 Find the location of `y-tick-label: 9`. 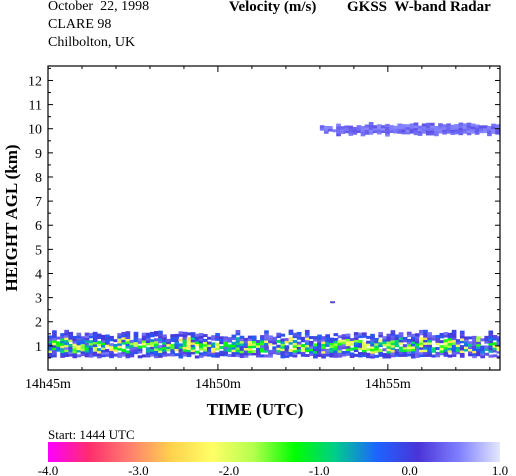

y-tick-label: 9 is located at coordinates (38, 154).